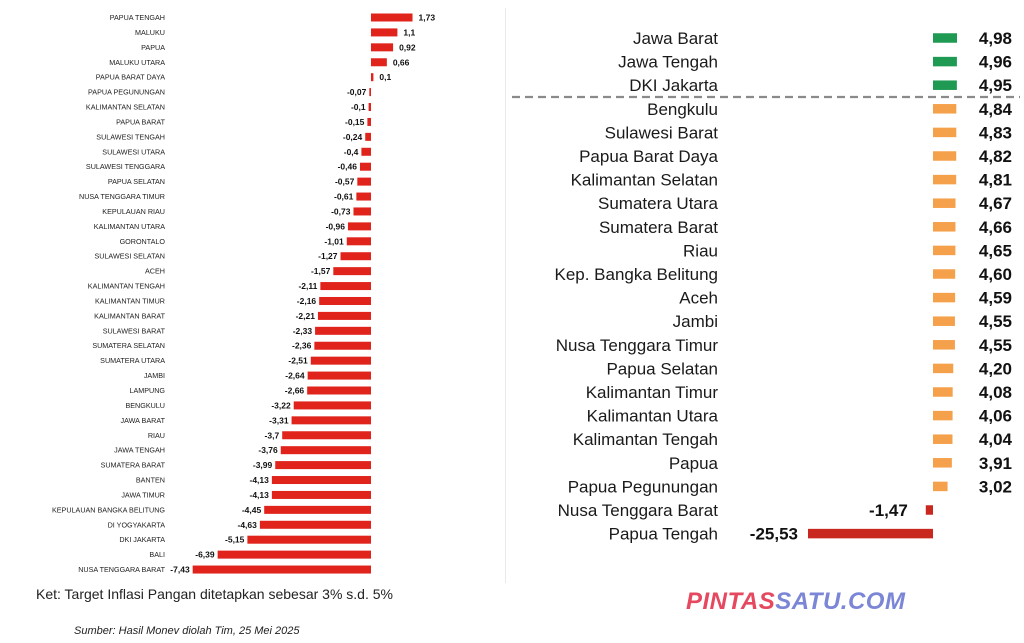 The width and height of the screenshot is (1024, 643). I want to click on right-category-label: Sulawesi Barat, so click(662, 132).